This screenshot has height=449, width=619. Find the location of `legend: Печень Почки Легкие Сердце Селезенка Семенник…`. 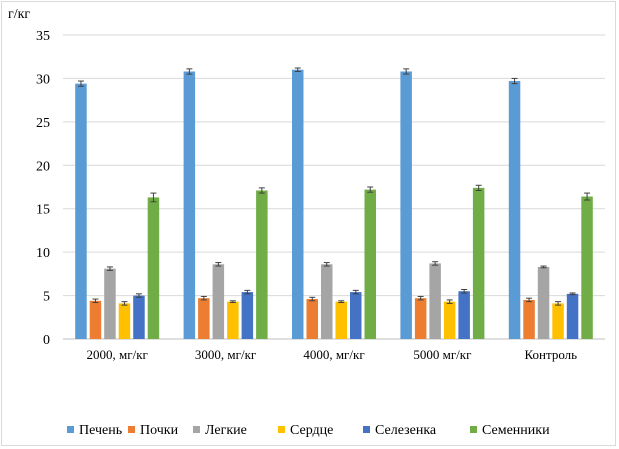

legend: Печень Почки Легкие Сердце Селезенка Семенник… is located at coordinates (308, 430).